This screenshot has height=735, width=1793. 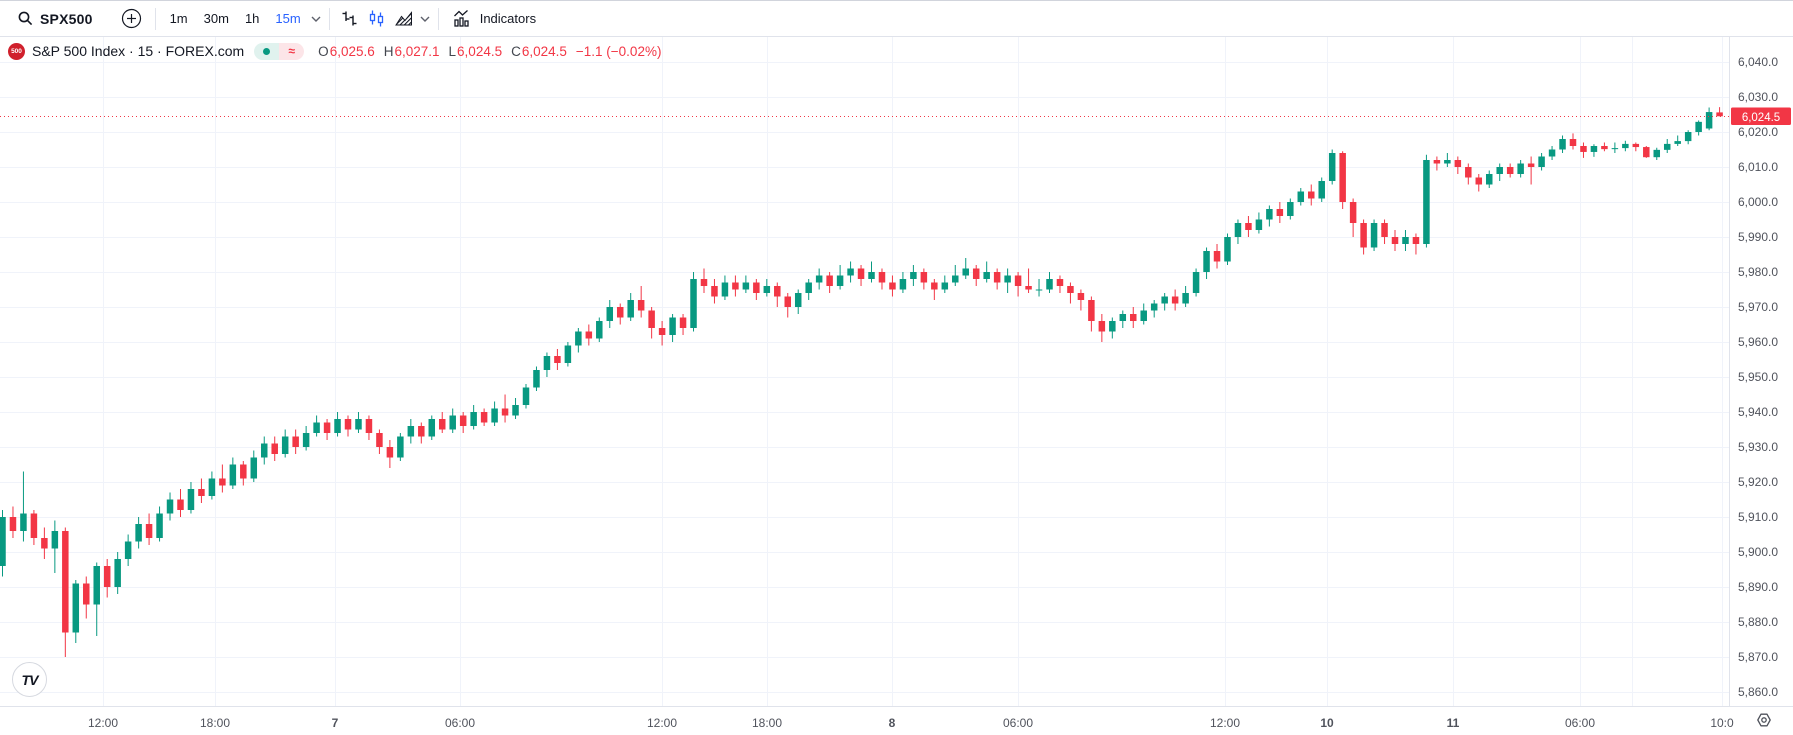 I want to click on chart-type-area-button, so click(x=404, y=19).